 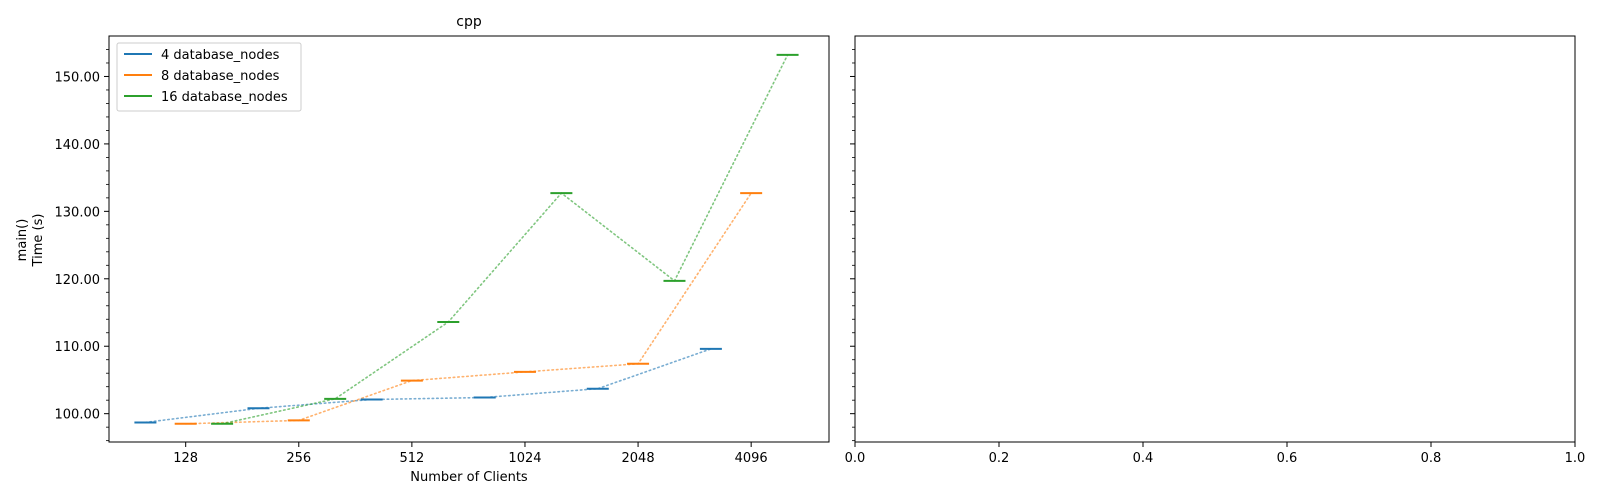 I want to click on legend-box, so click(x=209, y=77).